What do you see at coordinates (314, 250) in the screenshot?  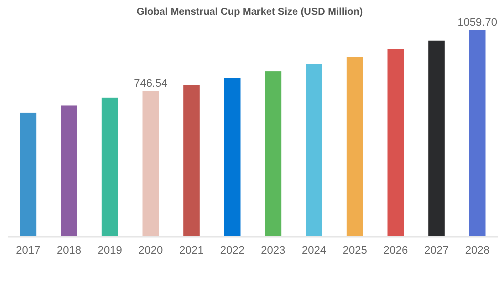 I see `x-tick-label: 2024` at bounding box center [314, 250].